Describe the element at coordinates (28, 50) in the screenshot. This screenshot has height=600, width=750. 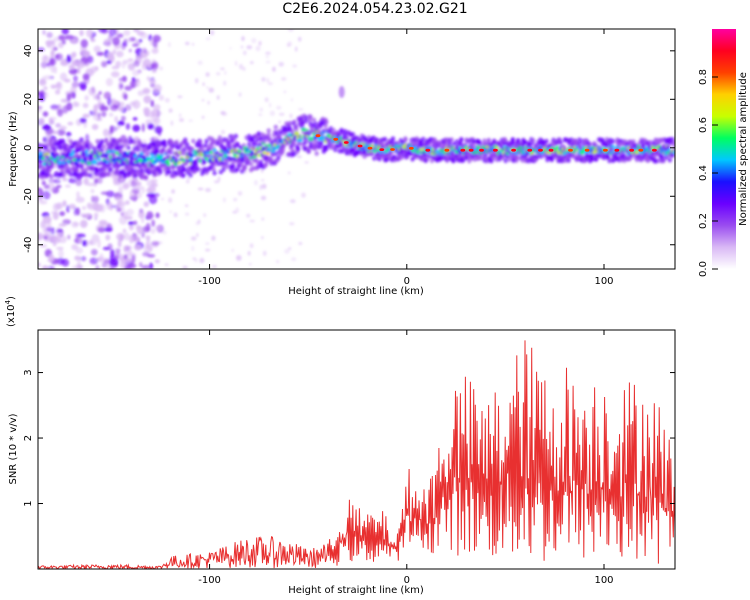
I see `y-tick-label: 40` at that location.